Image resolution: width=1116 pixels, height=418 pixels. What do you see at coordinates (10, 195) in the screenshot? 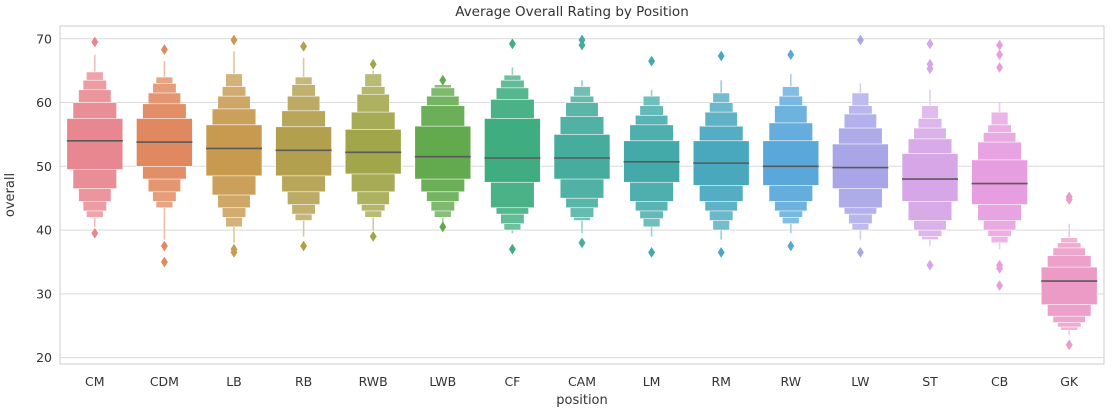
I see `y-axis-label: overall` at bounding box center [10, 195].